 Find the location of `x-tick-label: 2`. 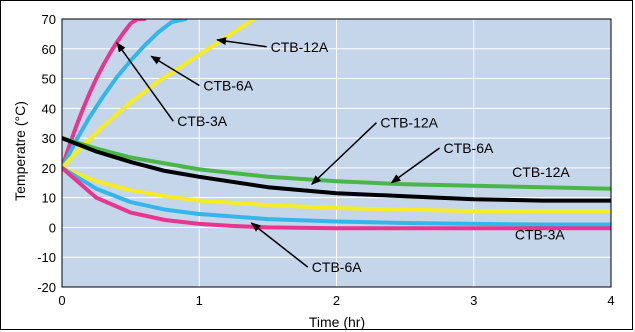

x-tick-label: 2 is located at coordinates (336, 300).